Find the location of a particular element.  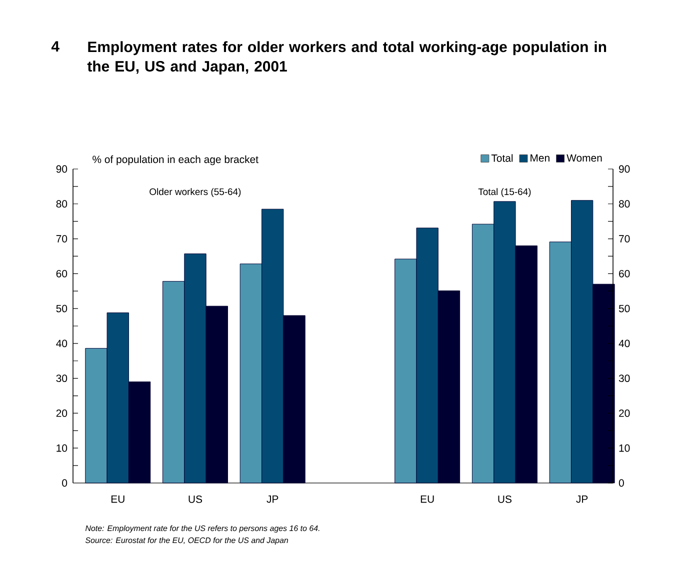

legend-label: Women is located at coordinates (584, 158).